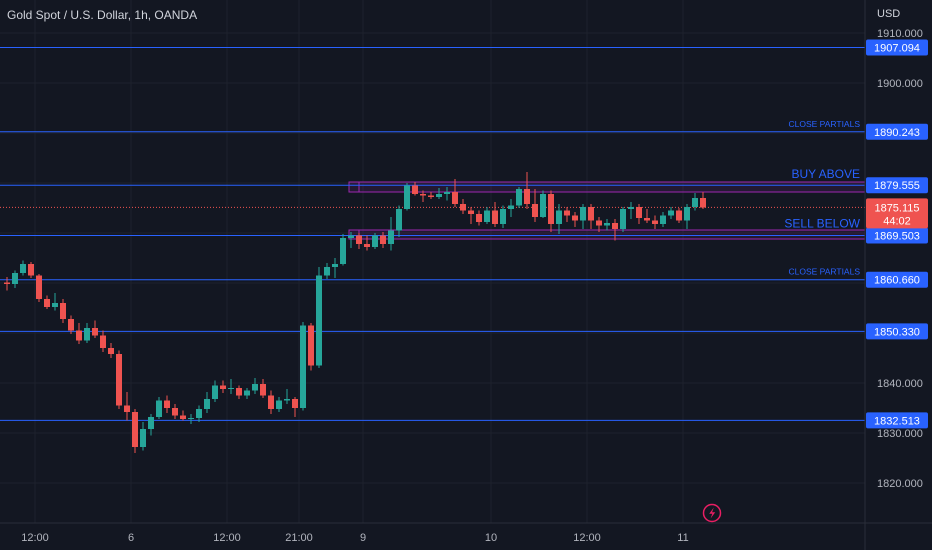 Image resolution: width=932 pixels, height=550 pixels. I want to click on bar-countdown: 44:02, so click(897, 221).